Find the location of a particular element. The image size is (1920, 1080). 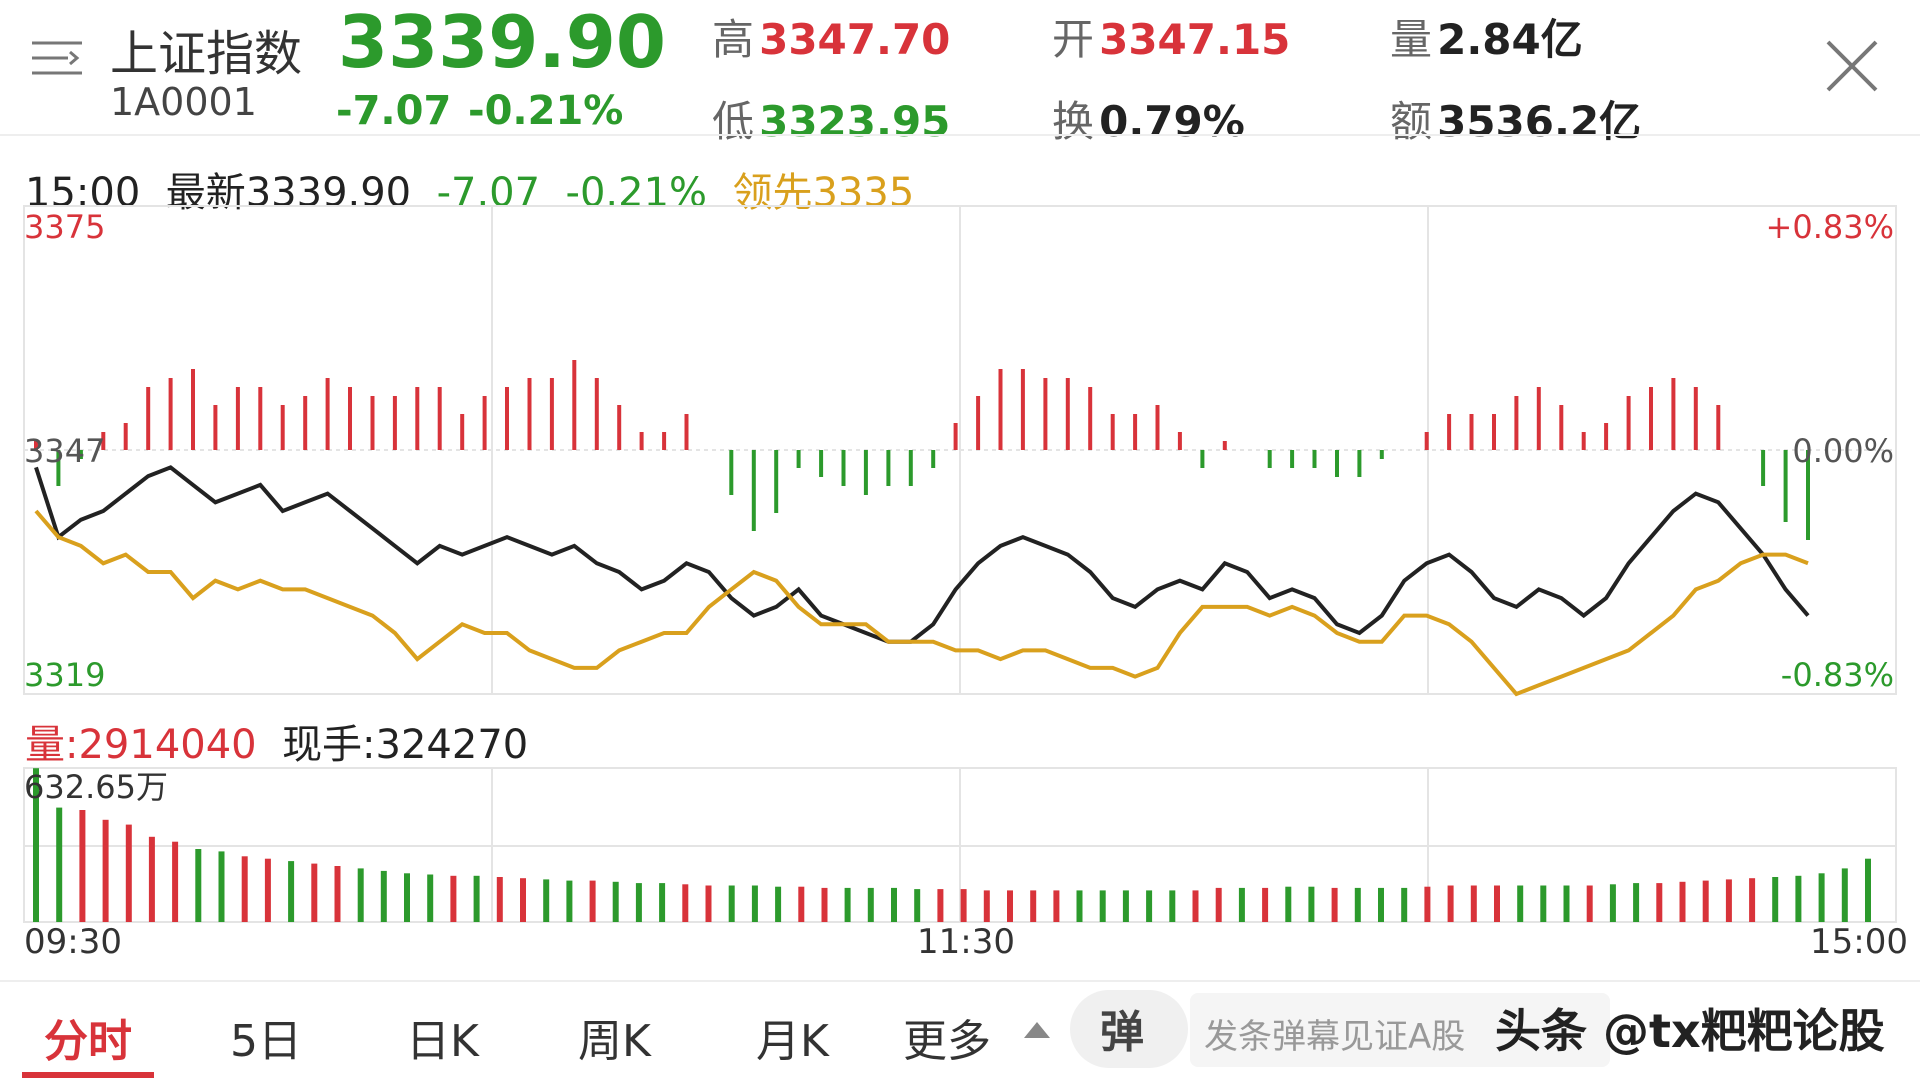

watermark: 头条 @tx粑粑论股 is located at coordinates (1690, 1031).